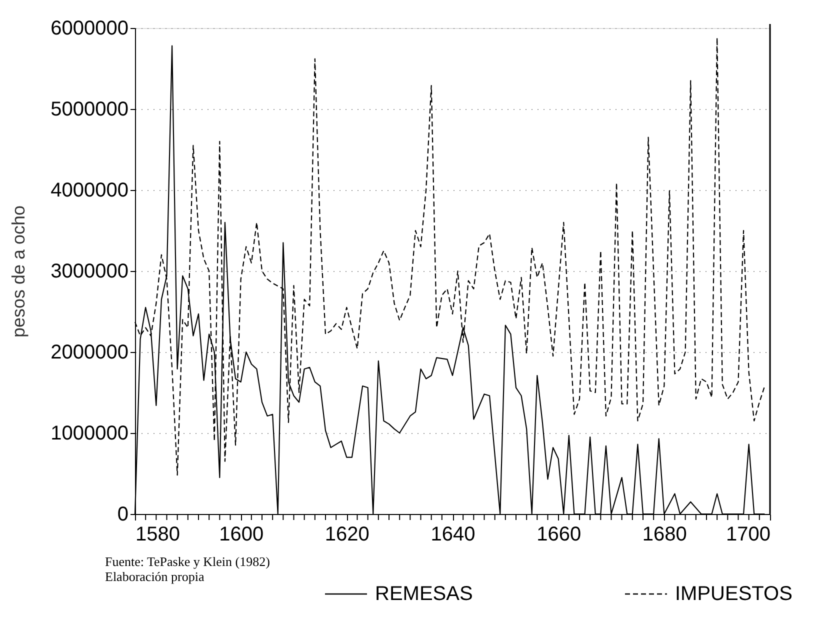 This screenshot has width=839, height=624. I want to click on legend-label: IMPUESTOS, so click(733, 594).